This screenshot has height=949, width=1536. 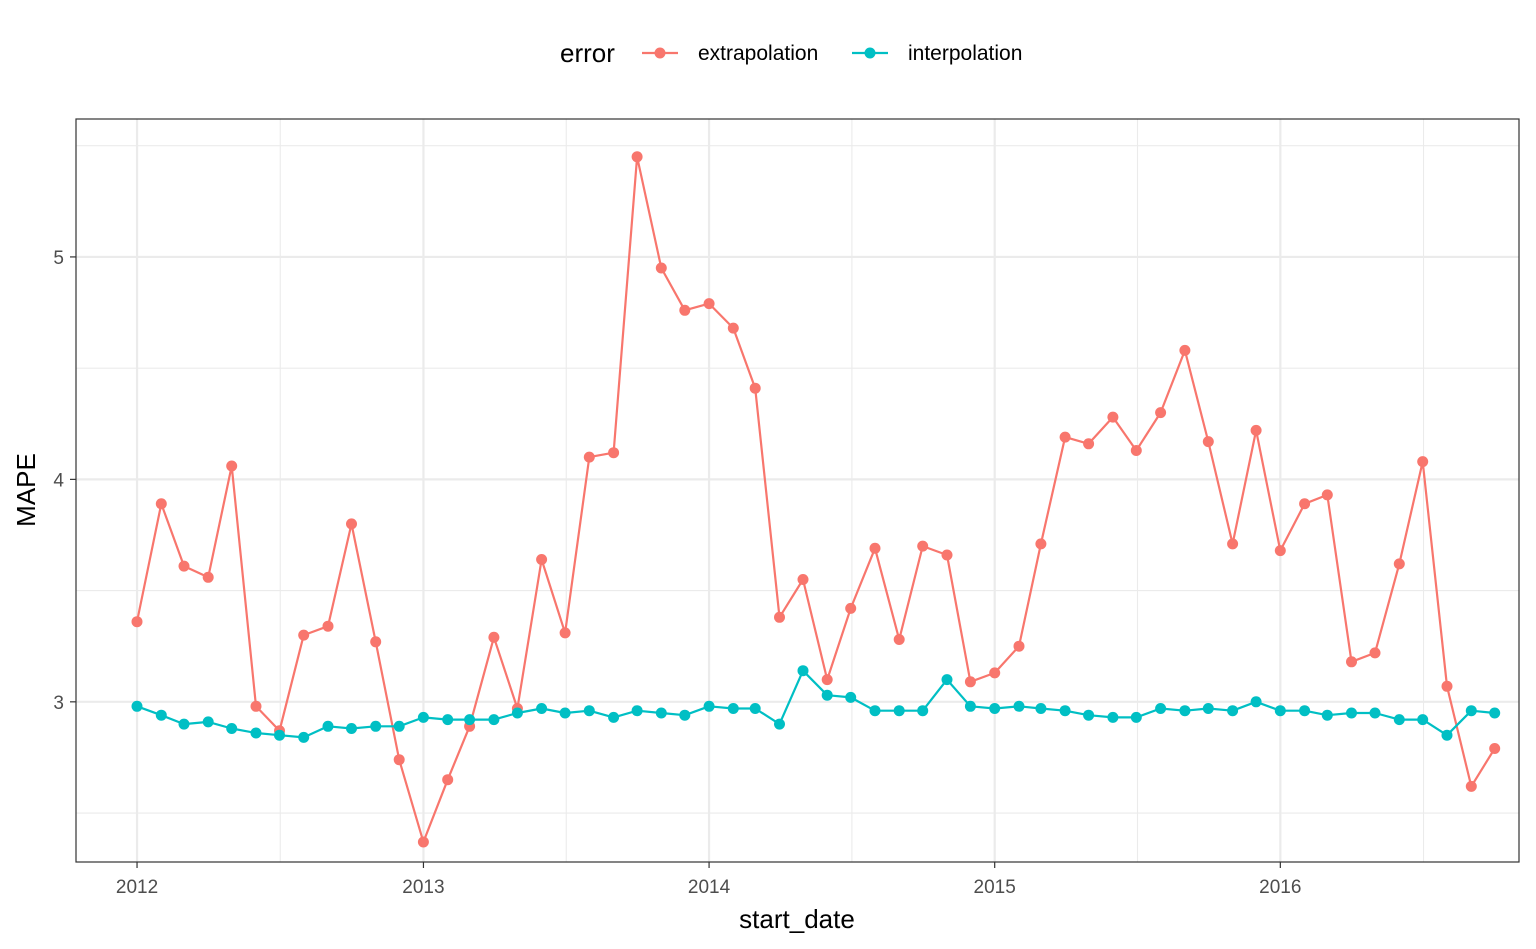 What do you see at coordinates (26, 490) in the screenshot?
I see `y-axis-title: MAPE` at bounding box center [26, 490].